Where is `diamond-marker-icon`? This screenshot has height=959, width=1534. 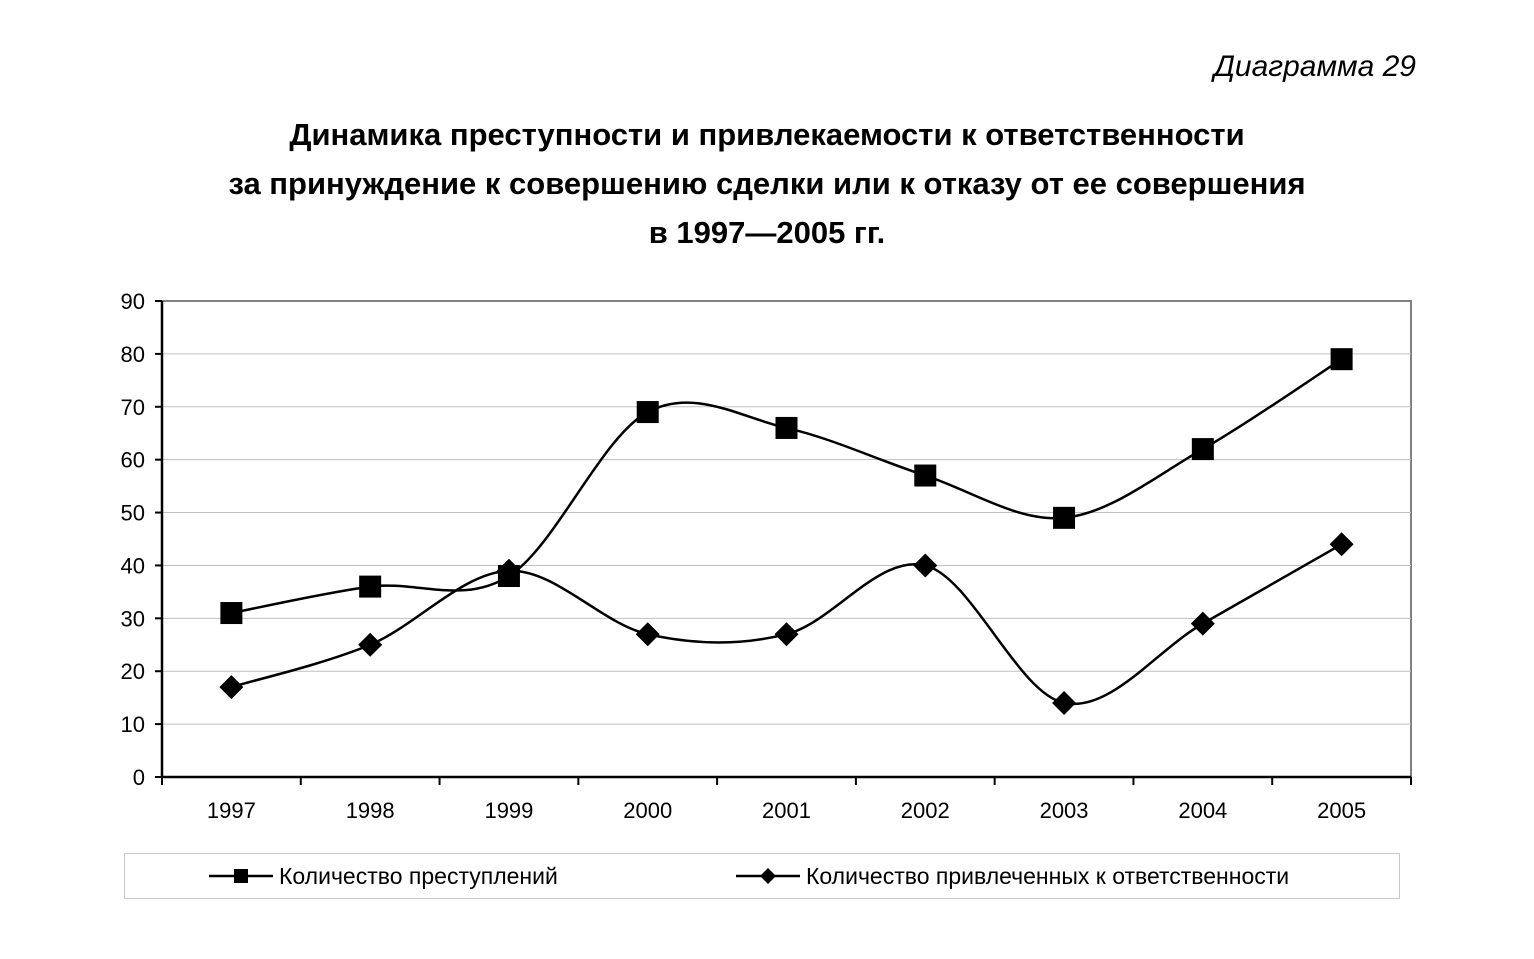
diamond-marker-icon is located at coordinates (768, 876).